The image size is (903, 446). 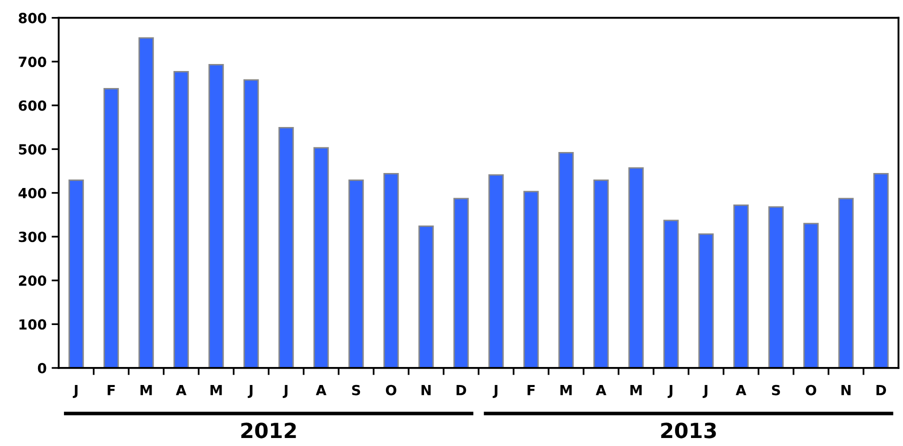 What do you see at coordinates (688, 430) in the screenshot?
I see `text: 2013` at bounding box center [688, 430].